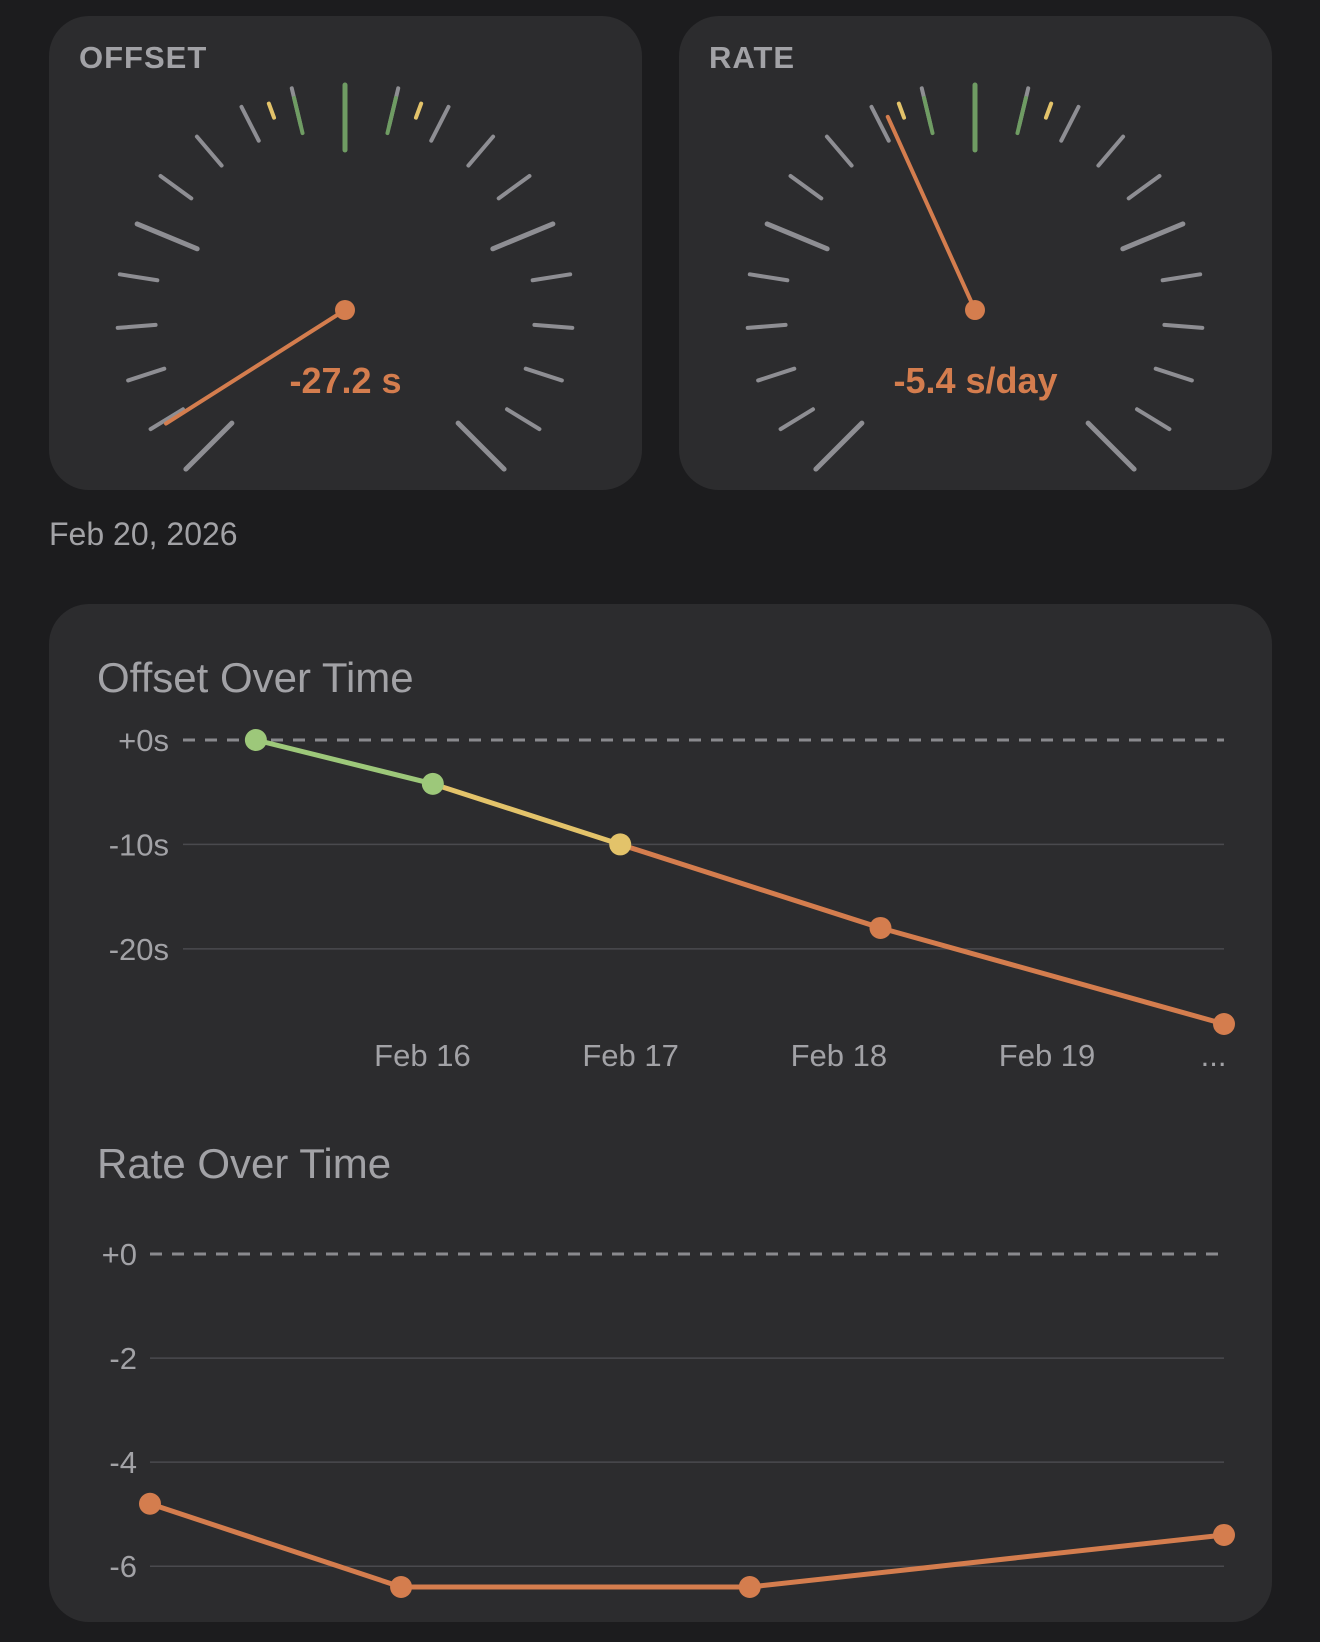  I want to click on rate-chart-title: Rate Over Time, so click(244, 1163).